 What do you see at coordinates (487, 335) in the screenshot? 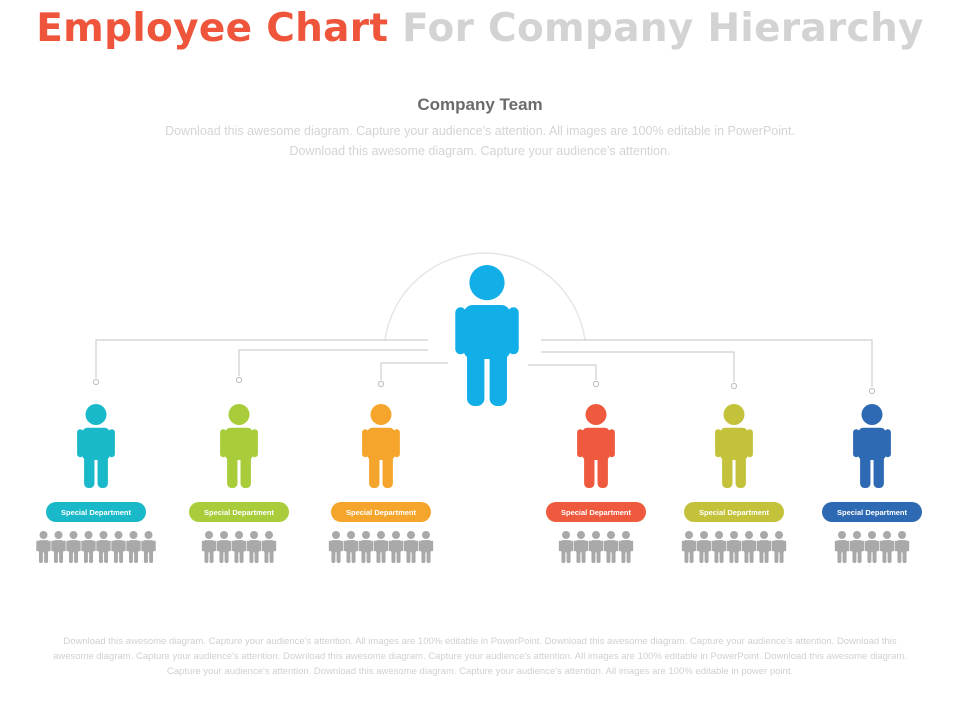
I see `head-person-icon` at bounding box center [487, 335].